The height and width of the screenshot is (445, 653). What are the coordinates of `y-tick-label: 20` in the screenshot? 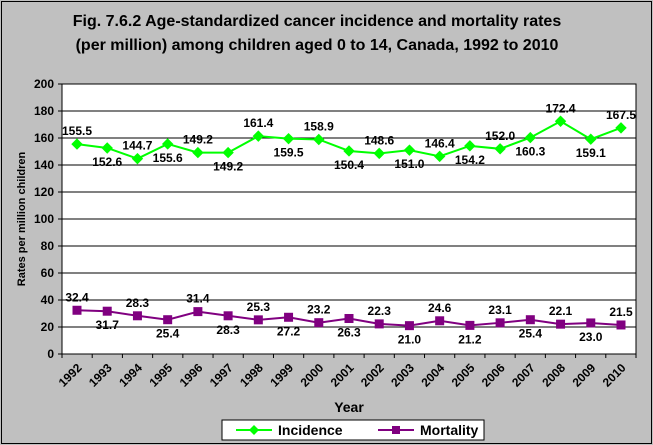 It's located at (48, 327).